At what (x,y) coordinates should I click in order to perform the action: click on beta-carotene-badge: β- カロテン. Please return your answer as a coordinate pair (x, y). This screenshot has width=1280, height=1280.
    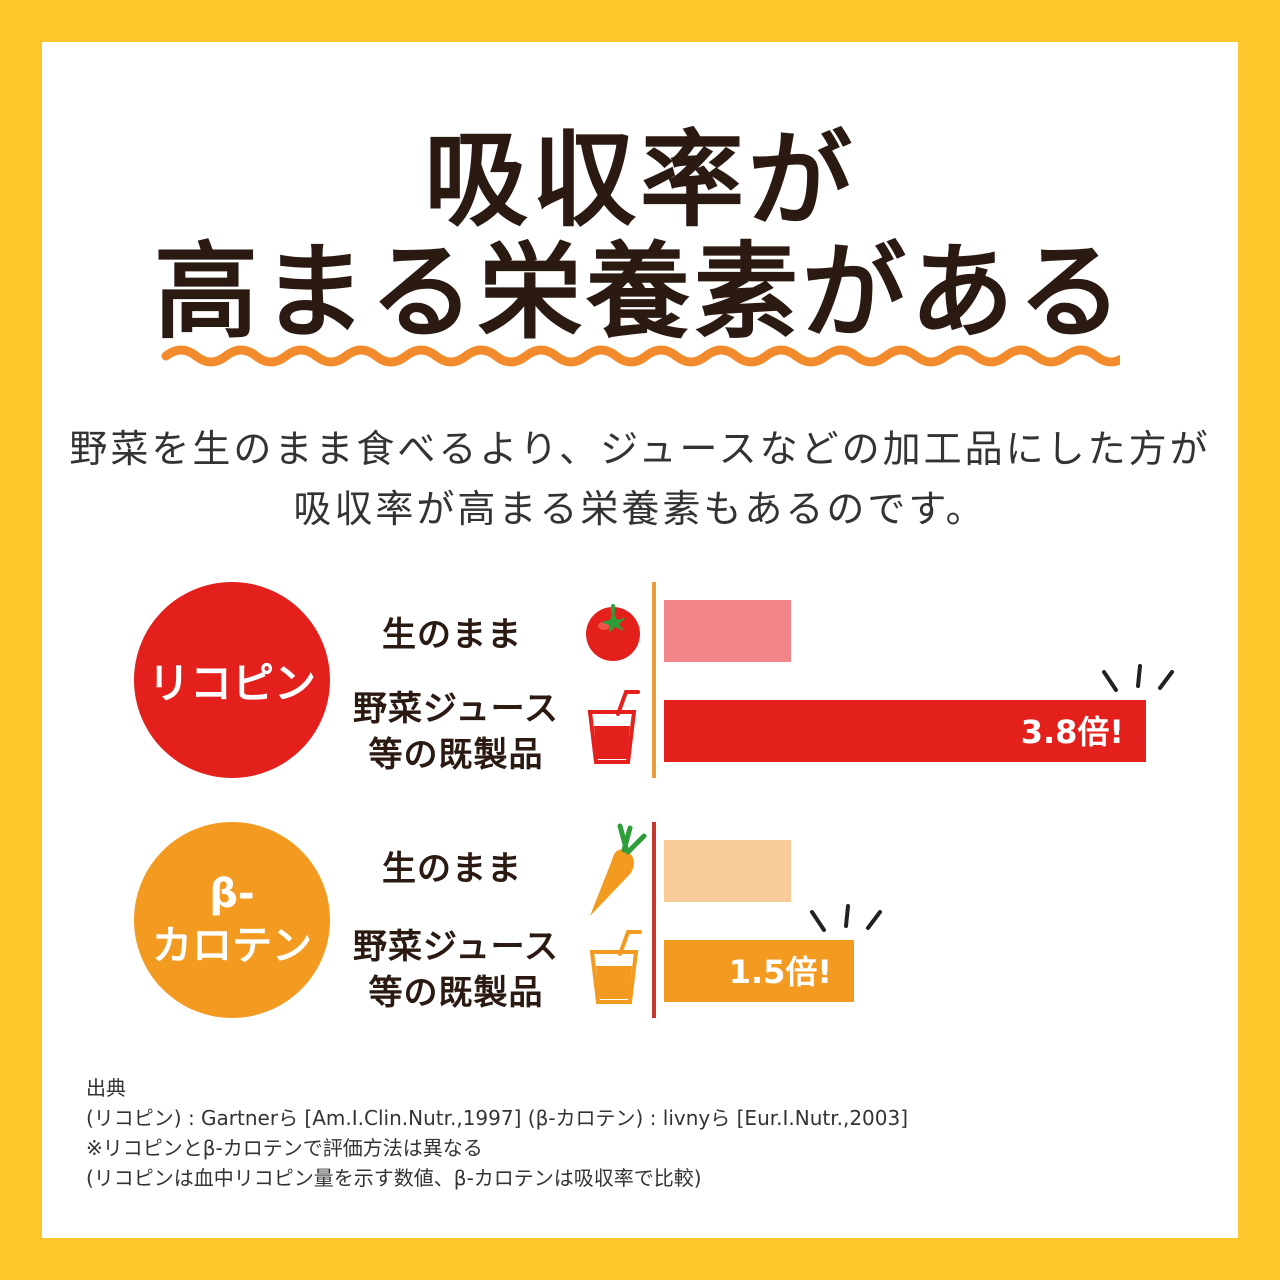
    Looking at the image, I should click on (232, 920).